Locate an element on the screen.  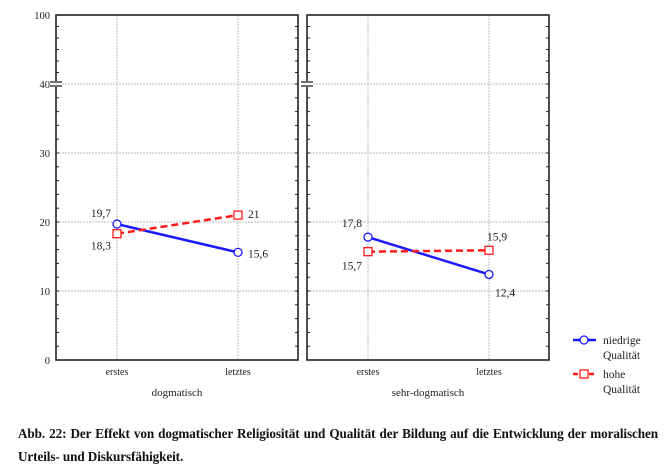
data-label: 12,4 is located at coordinates (505, 293).